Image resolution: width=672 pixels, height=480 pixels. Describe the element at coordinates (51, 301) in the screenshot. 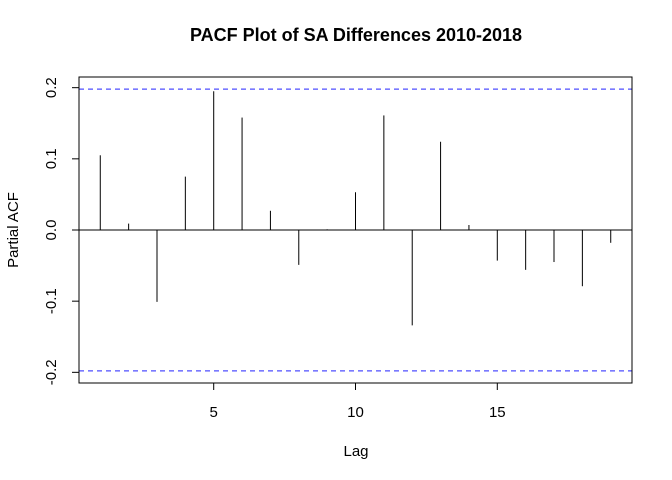

I see `y-tick-label-1: -0.1` at that location.